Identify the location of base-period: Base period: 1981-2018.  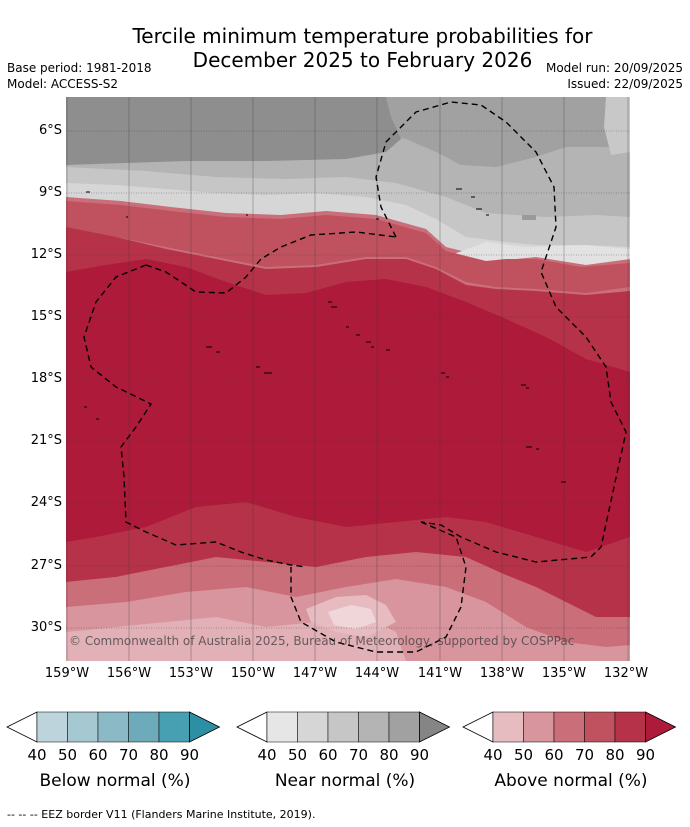
(79, 68).